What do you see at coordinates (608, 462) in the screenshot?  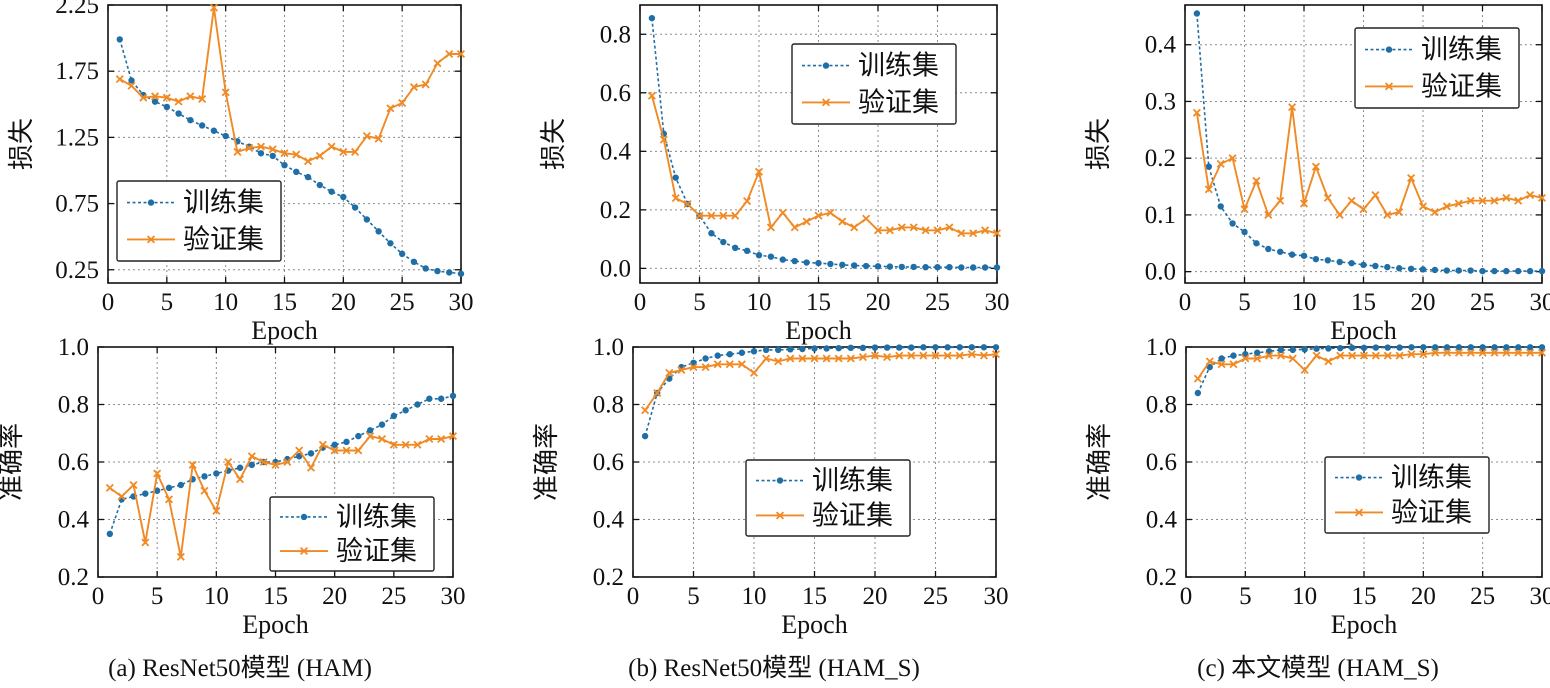 I see `y-tick-label: 0.6` at bounding box center [608, 462].